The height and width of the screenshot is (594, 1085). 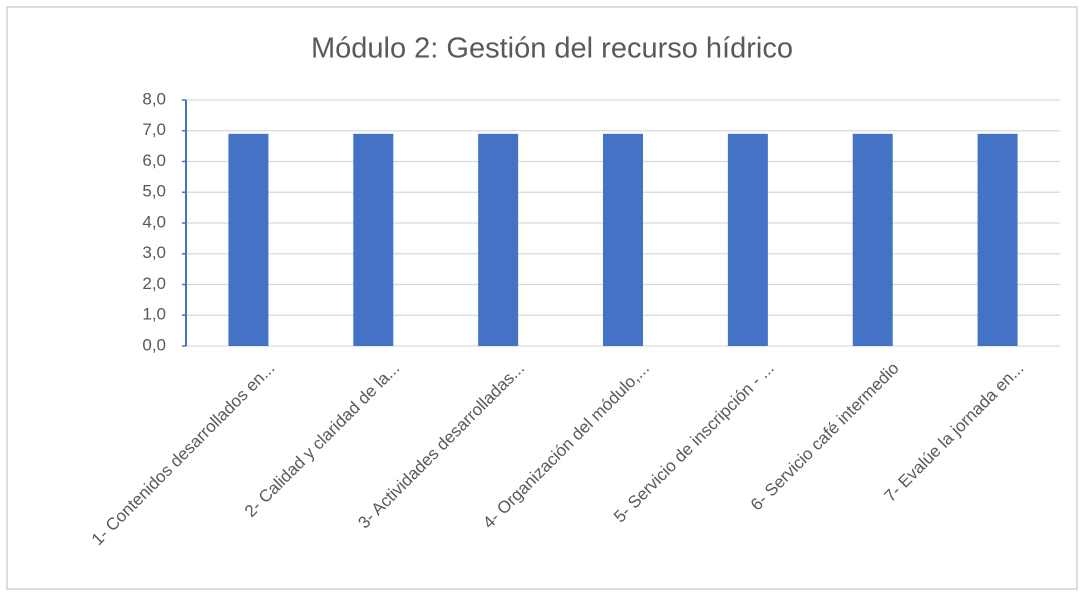 I want to click on y-tick-label: 1,0, so click(x=154, y=314).